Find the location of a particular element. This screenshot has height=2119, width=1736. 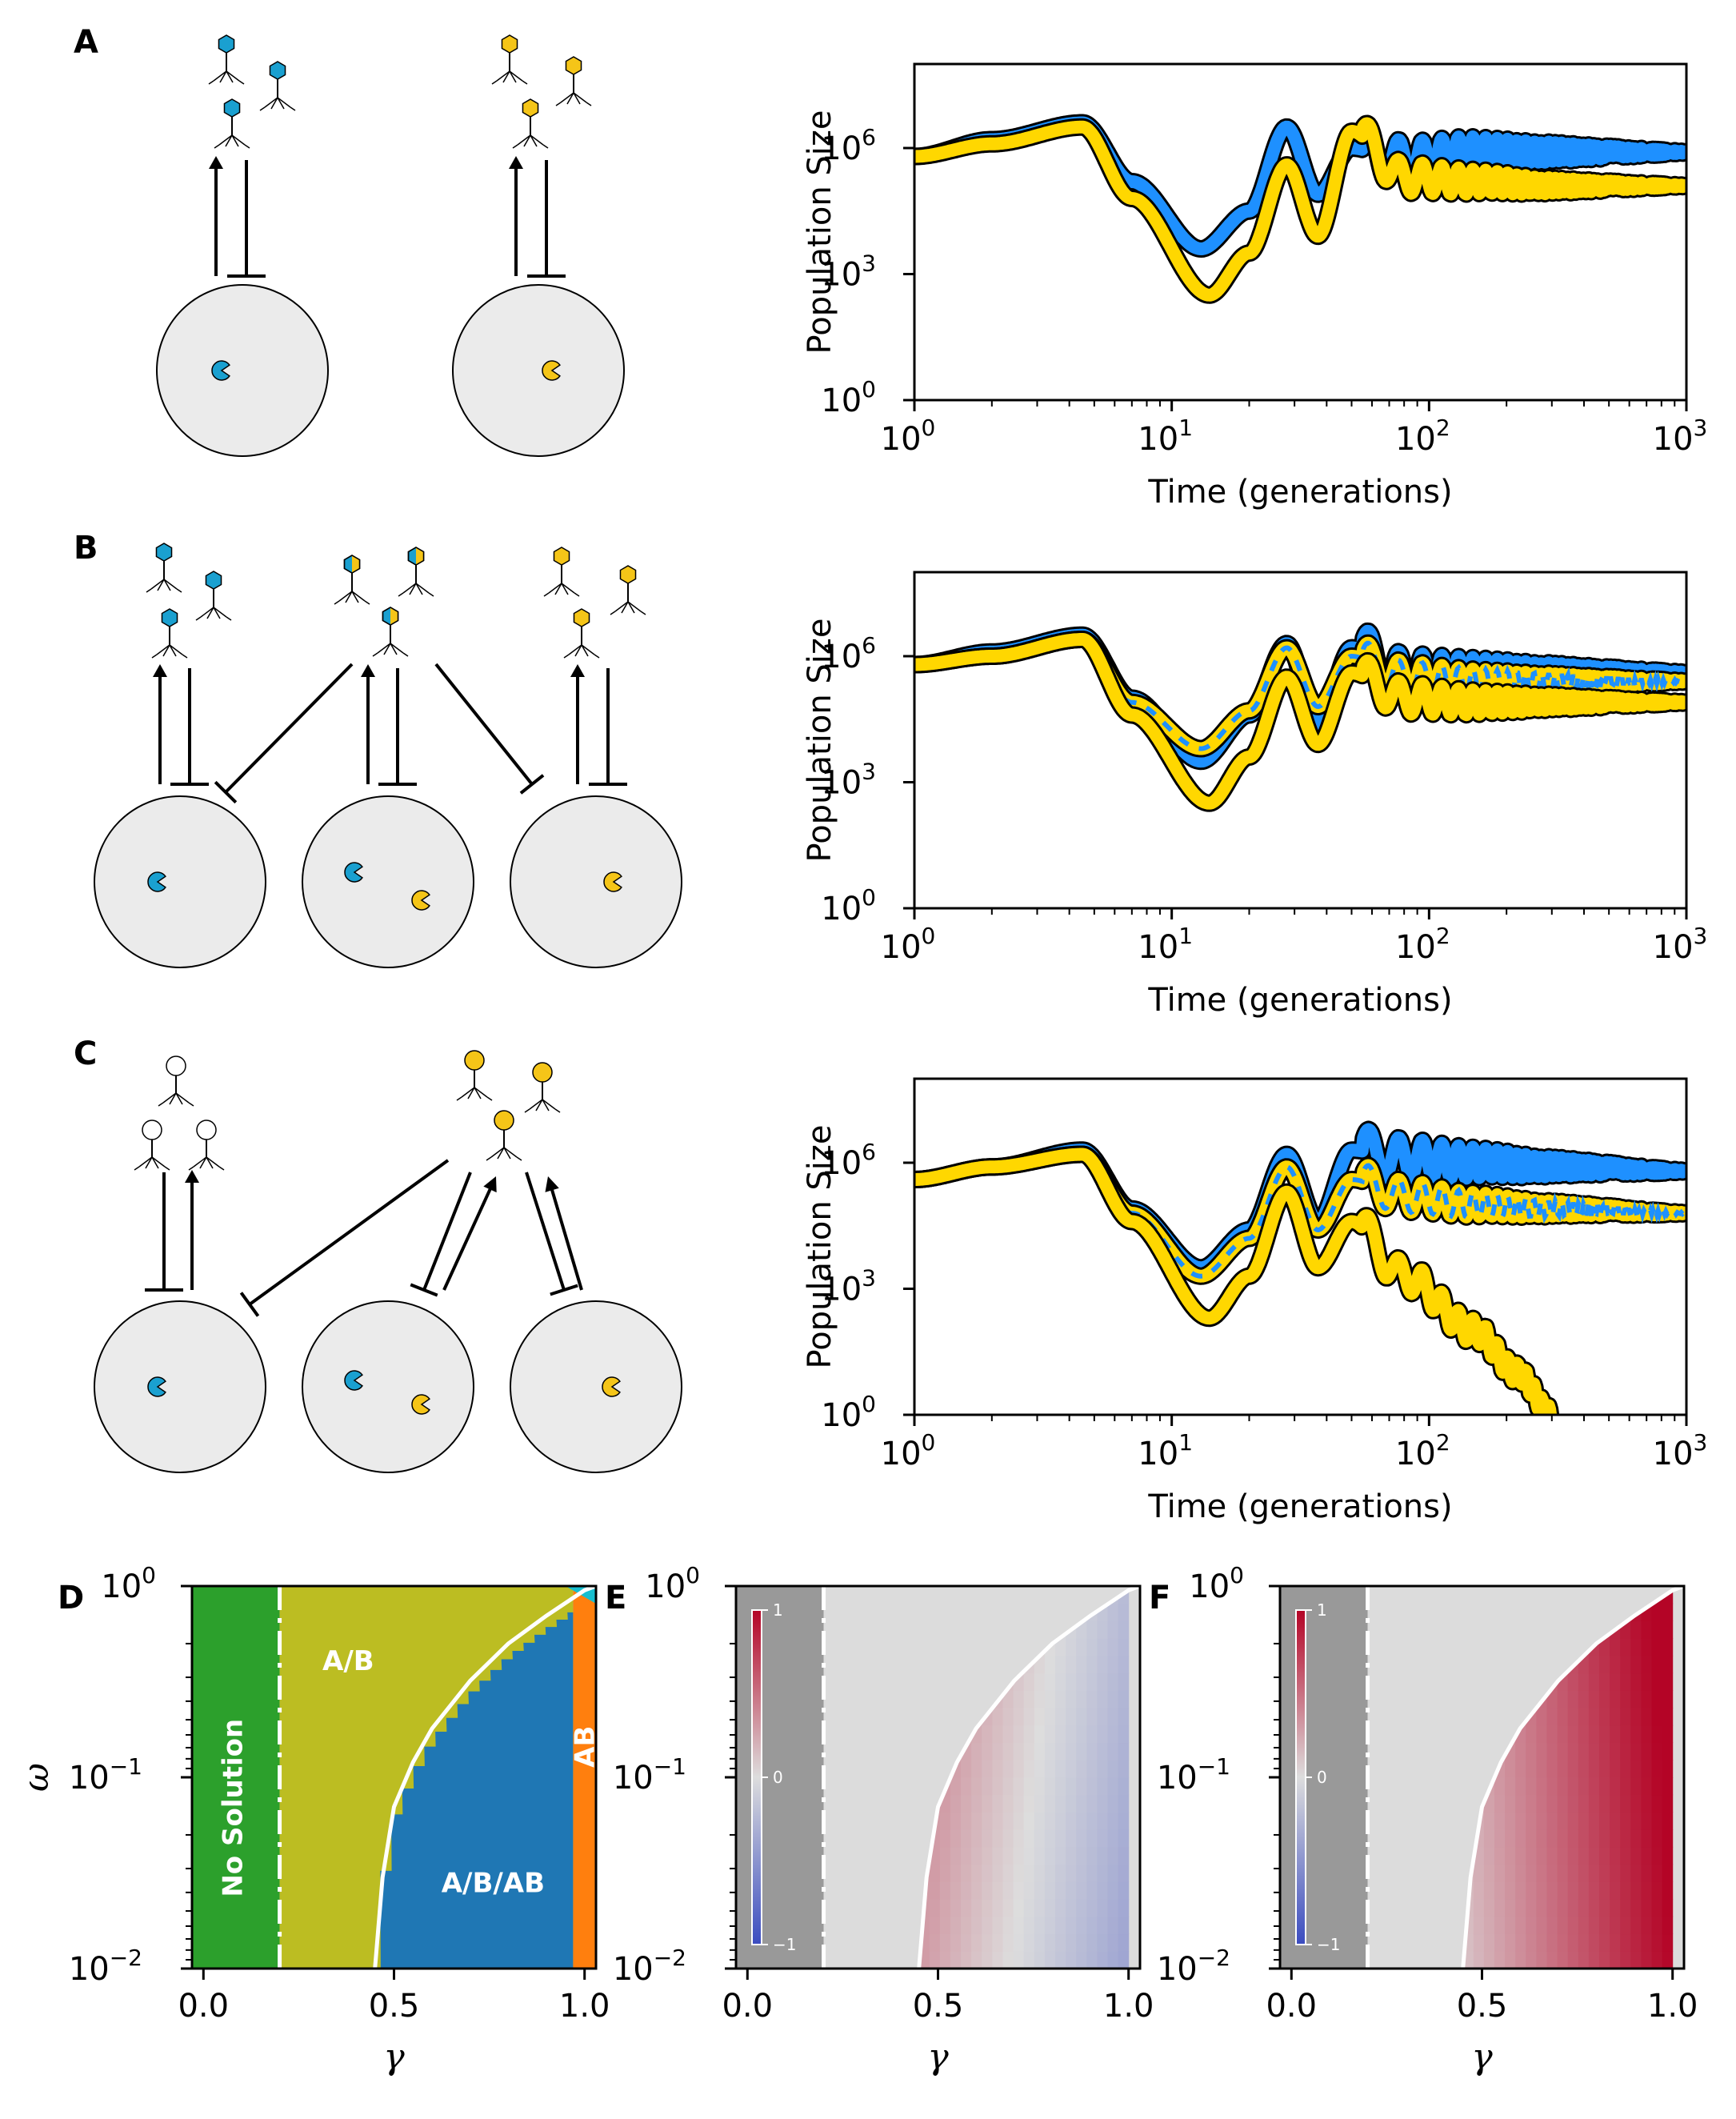

y-tick-label-exp: −2 is located at coordinates (670, 1958).